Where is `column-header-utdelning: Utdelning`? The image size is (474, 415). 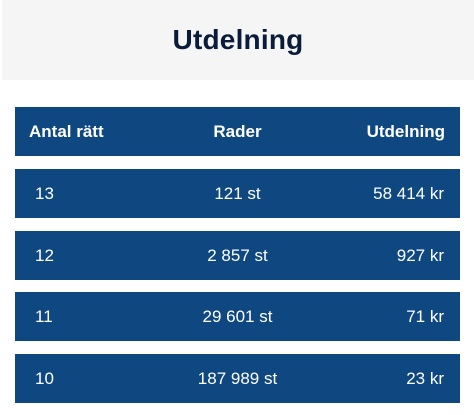 column-header-utdelning: Utdelning is located at coordinates (405, 131).